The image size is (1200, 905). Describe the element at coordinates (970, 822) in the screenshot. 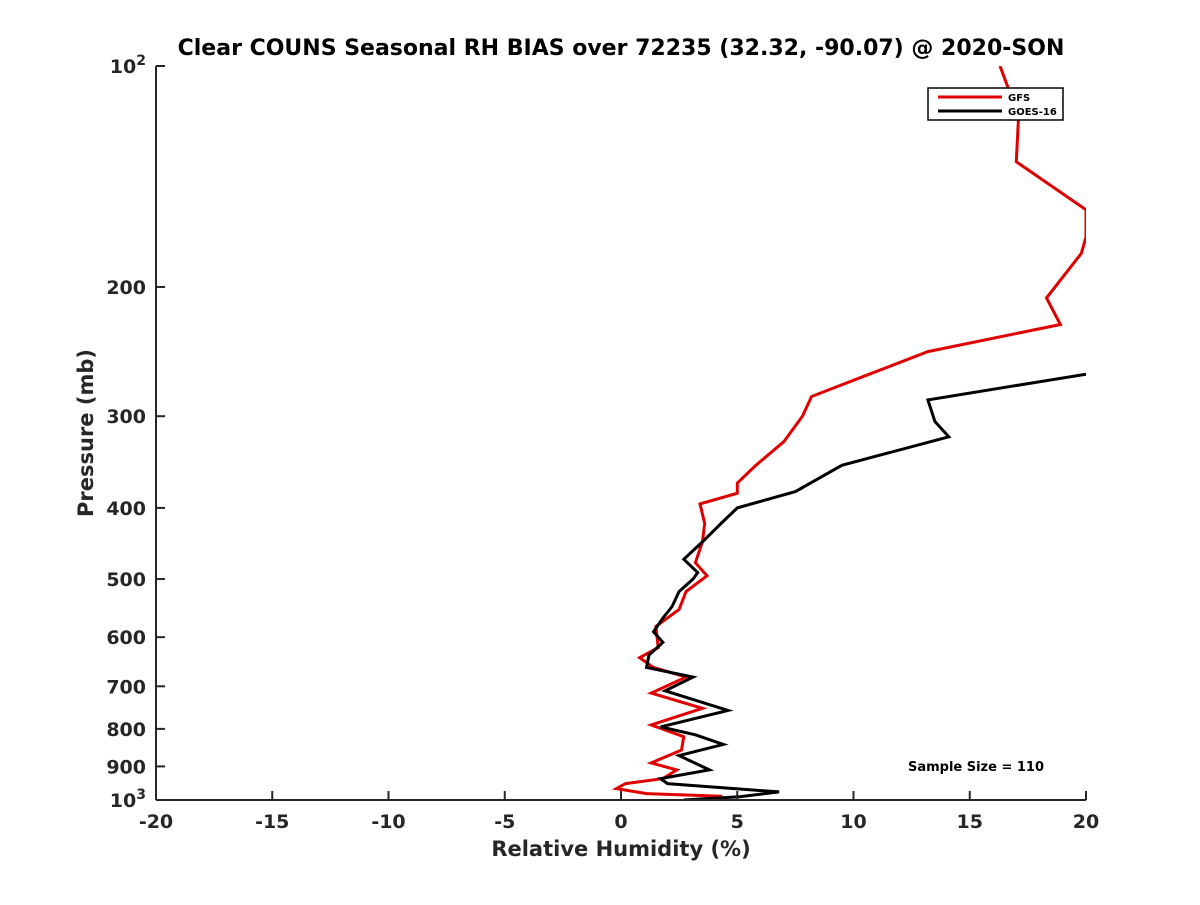

I see `x-tick-label: 15` at that location.